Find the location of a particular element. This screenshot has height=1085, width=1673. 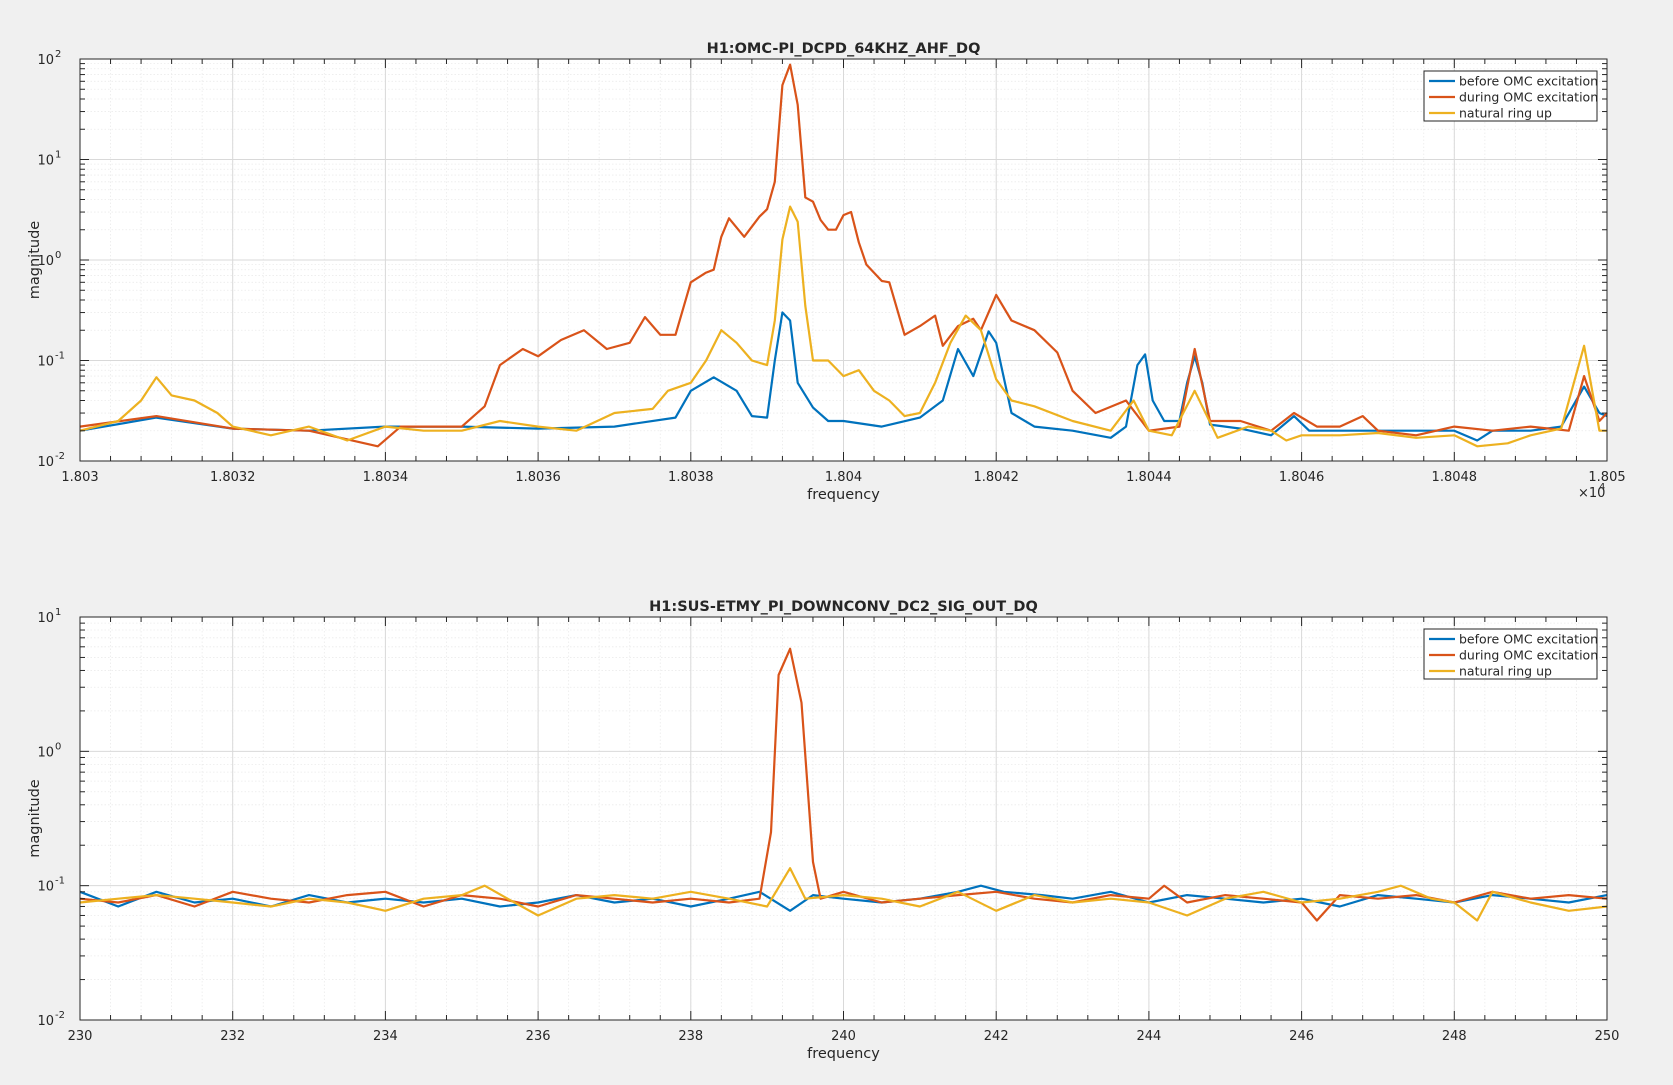

x-tick-label: 236 is located at coordinates (538, 1036).